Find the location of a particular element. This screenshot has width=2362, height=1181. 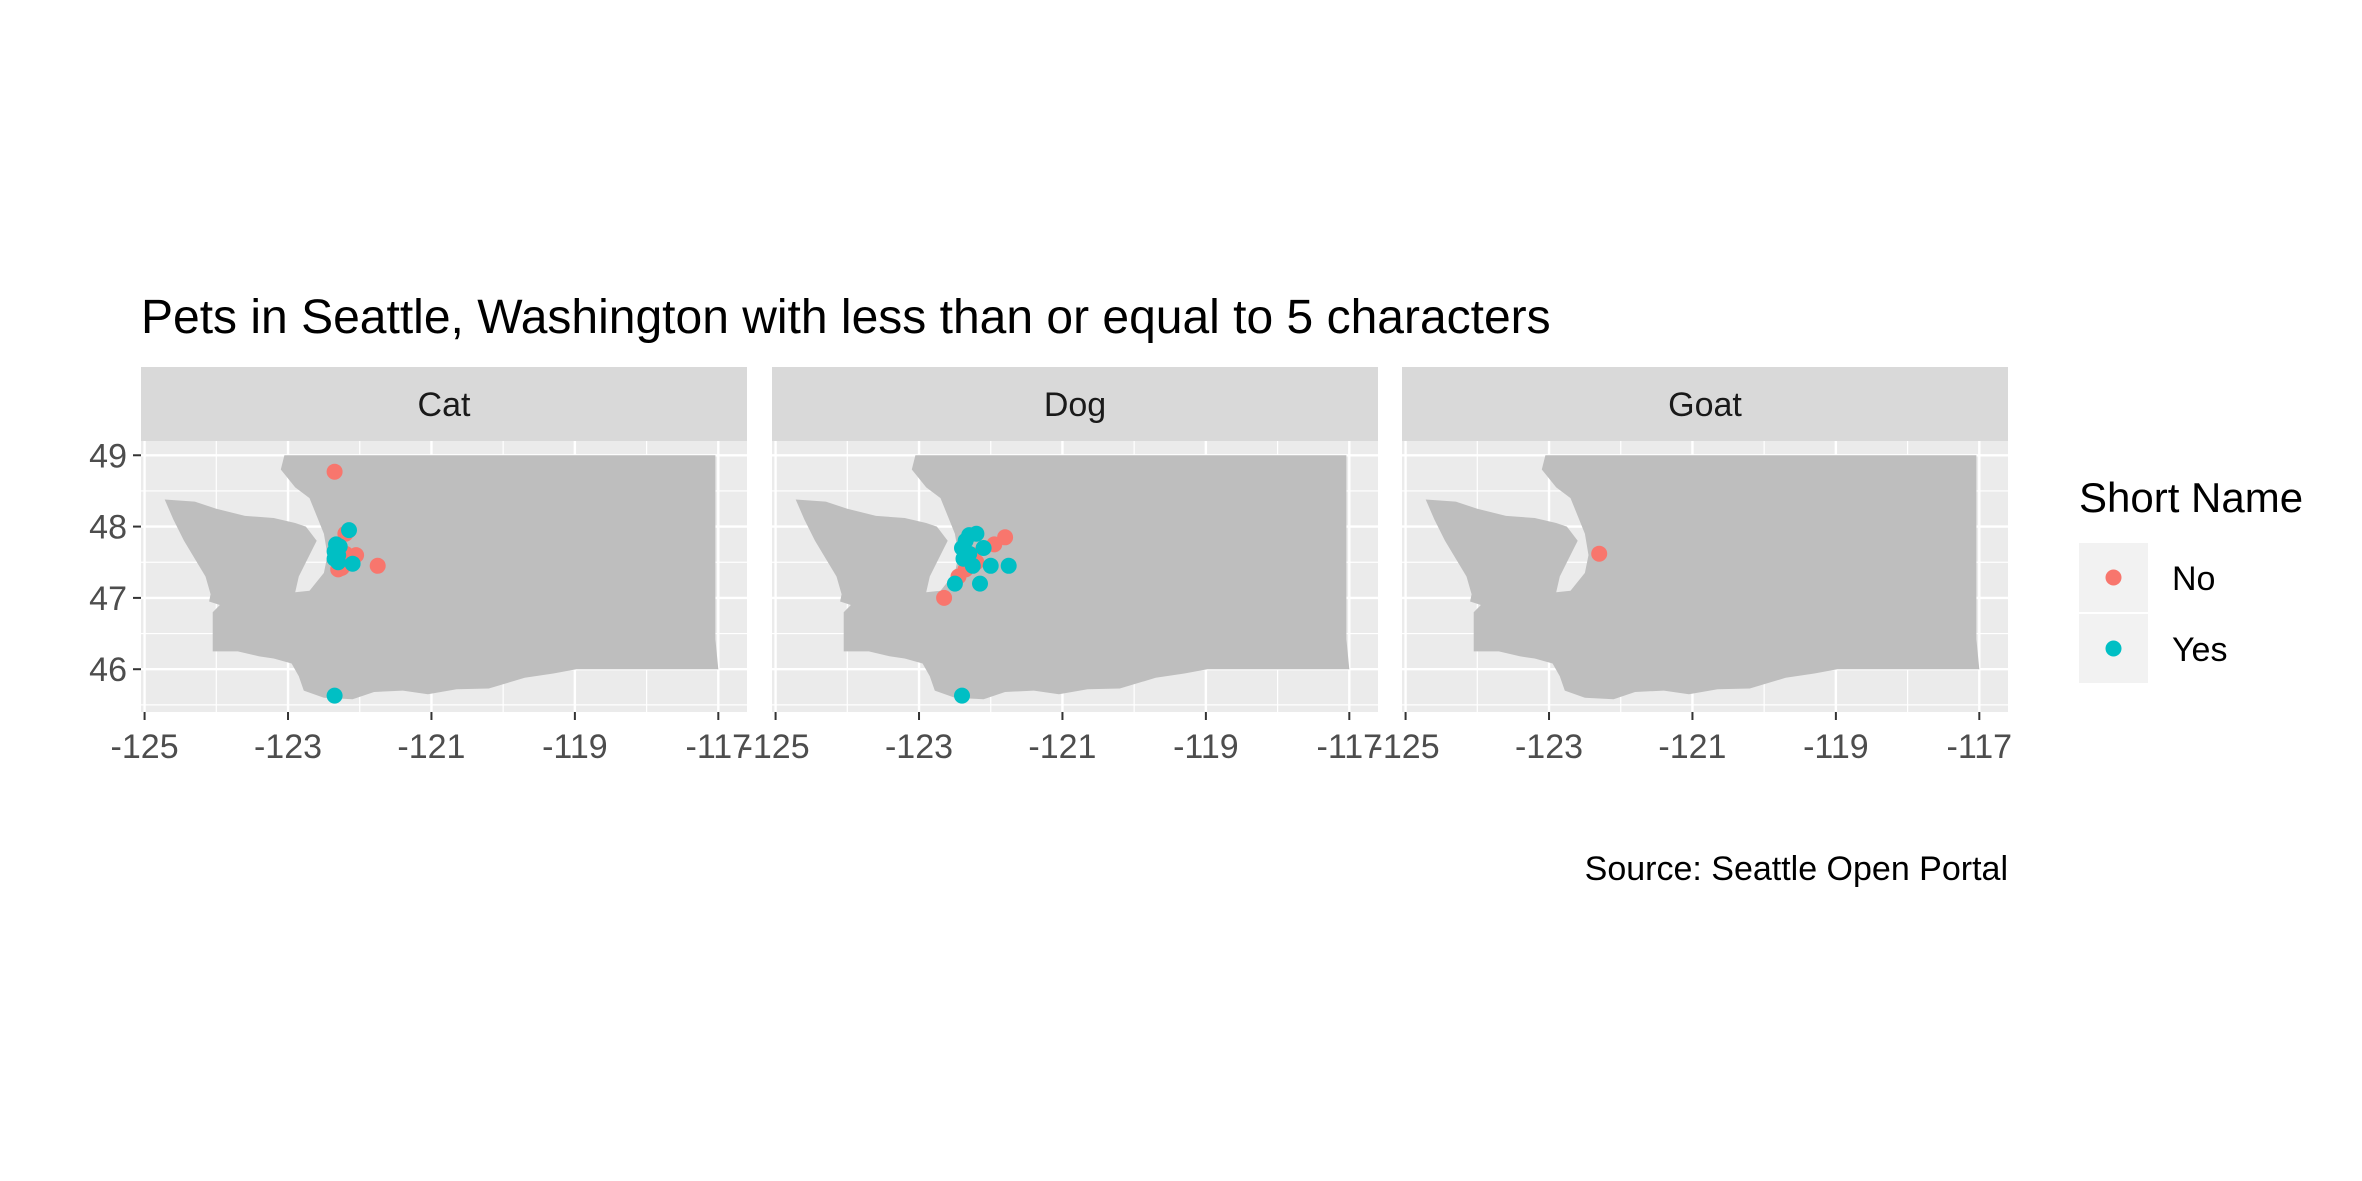

facet-panel-goat: Goat -125 -123 -121 -119 -117 is located at coordinates (1692, 566).